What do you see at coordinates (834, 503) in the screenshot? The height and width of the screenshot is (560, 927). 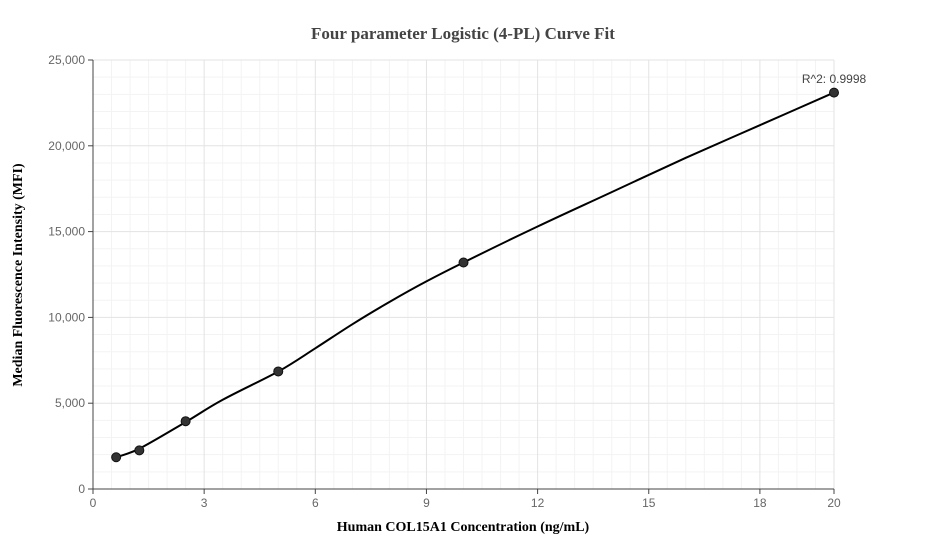 I see `x-tick-label: 20` at bounding box center [834, 503].